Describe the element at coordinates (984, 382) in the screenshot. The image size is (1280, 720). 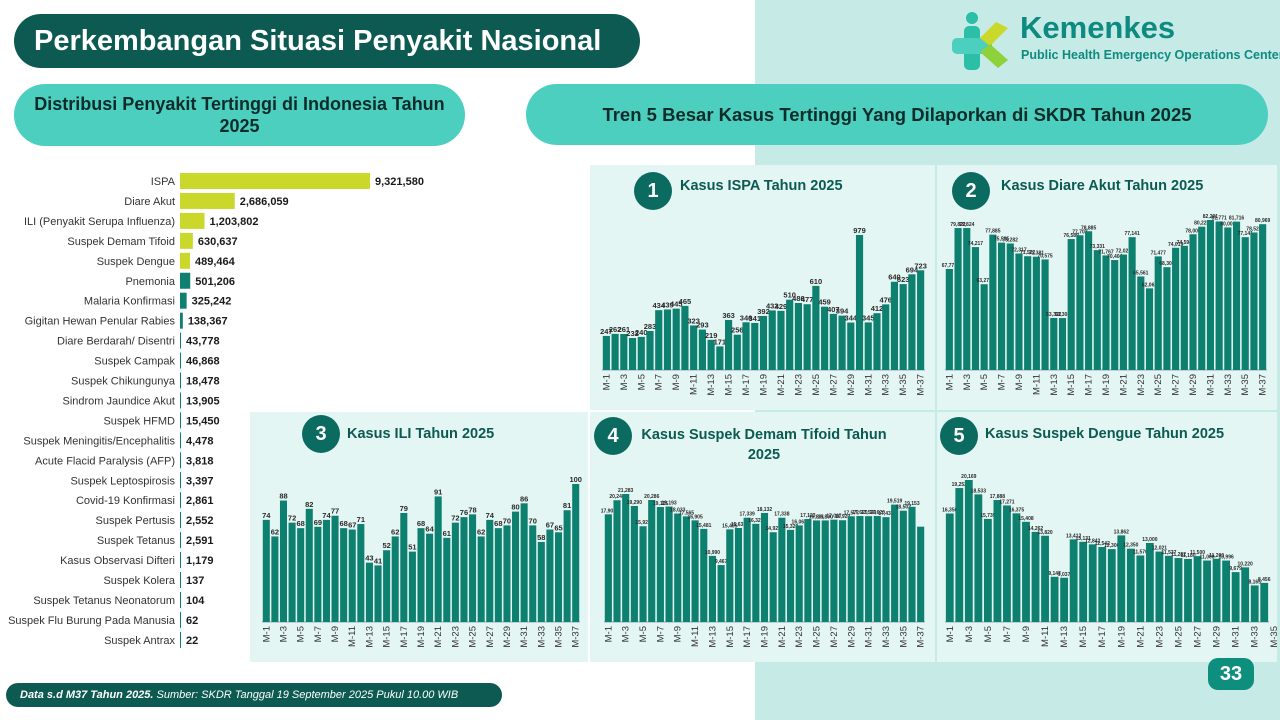
I see `x-tick-label: M-5` at that location.